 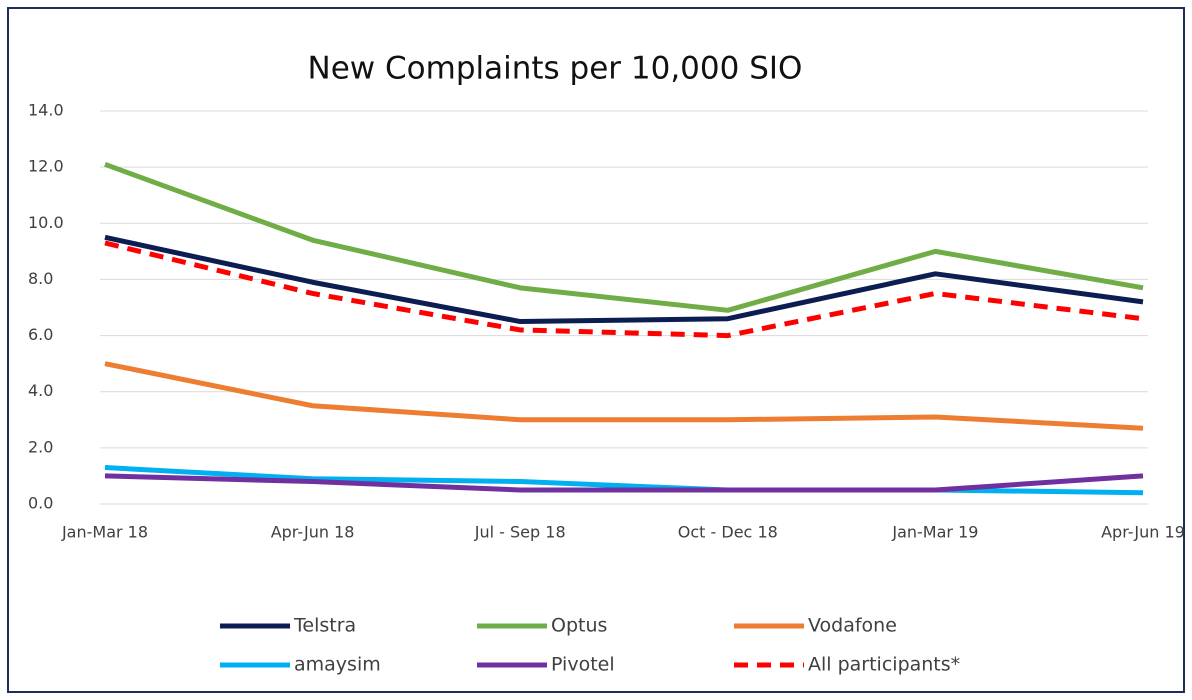 What do you see at coordinates (313, 532) in the screenshot?
I see `x-tick-label: Apr-Jun 18` at bounding box center [313, 532].